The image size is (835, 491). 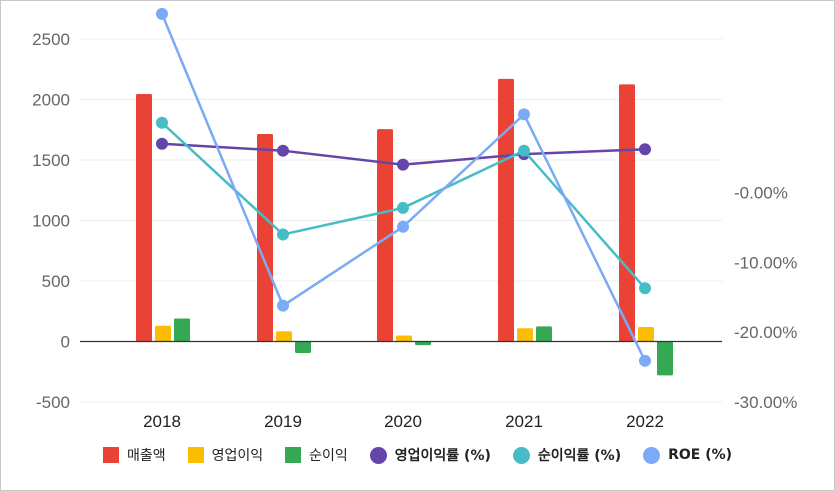 What do you see at coordinates (51, 100) in the screenshot?
I see `left-tick-label: 2000` at bounding box center [51, 100].